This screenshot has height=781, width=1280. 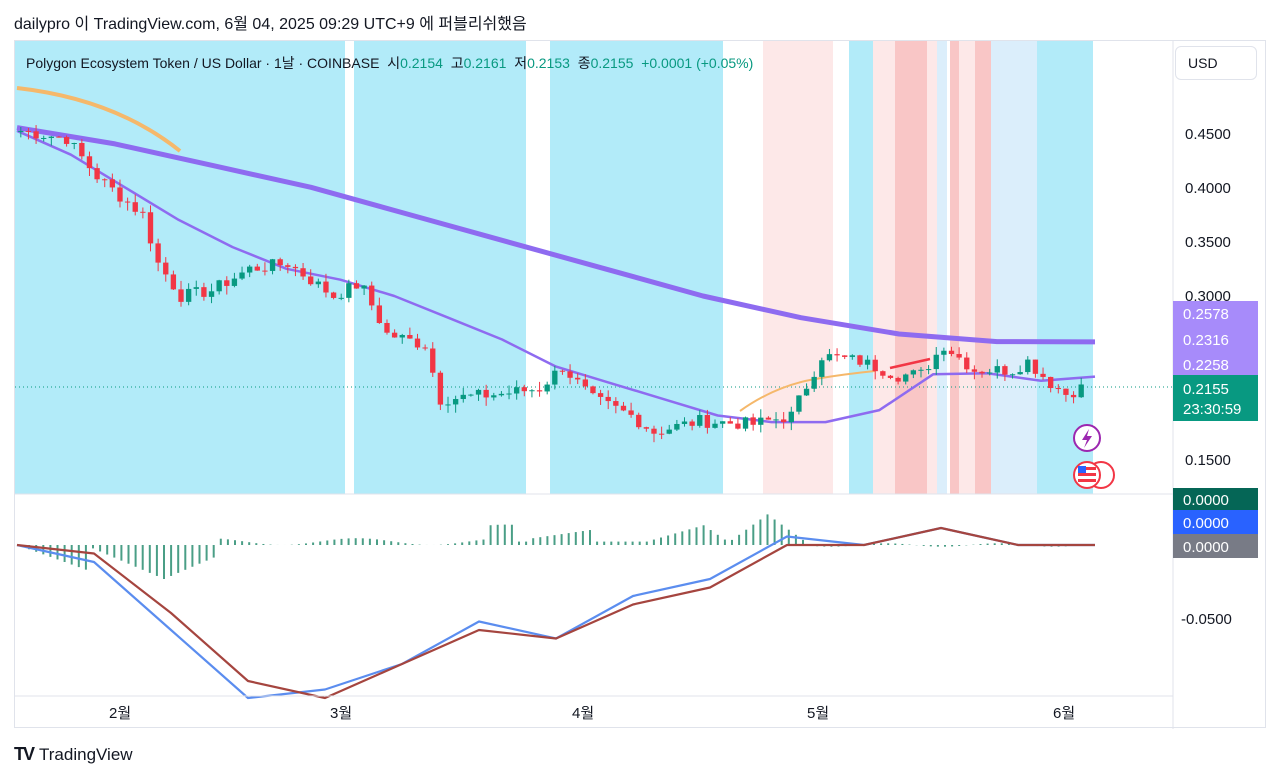 What do you see at coordinates (548, 63) in the screenshot?
I see `low-value: 0.2153` at bounding box center [548, 63].